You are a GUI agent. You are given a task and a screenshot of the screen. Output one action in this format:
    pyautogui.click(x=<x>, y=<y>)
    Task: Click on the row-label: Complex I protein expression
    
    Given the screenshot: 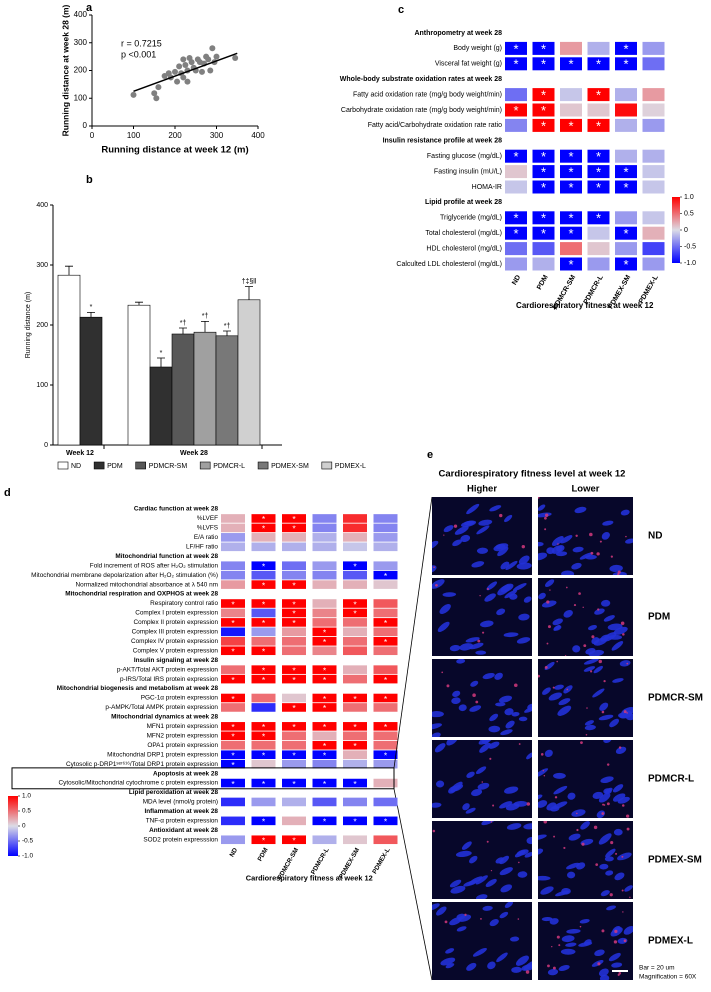 What is the action you would take?
    pyautogui.click(x=176, y=613)
    